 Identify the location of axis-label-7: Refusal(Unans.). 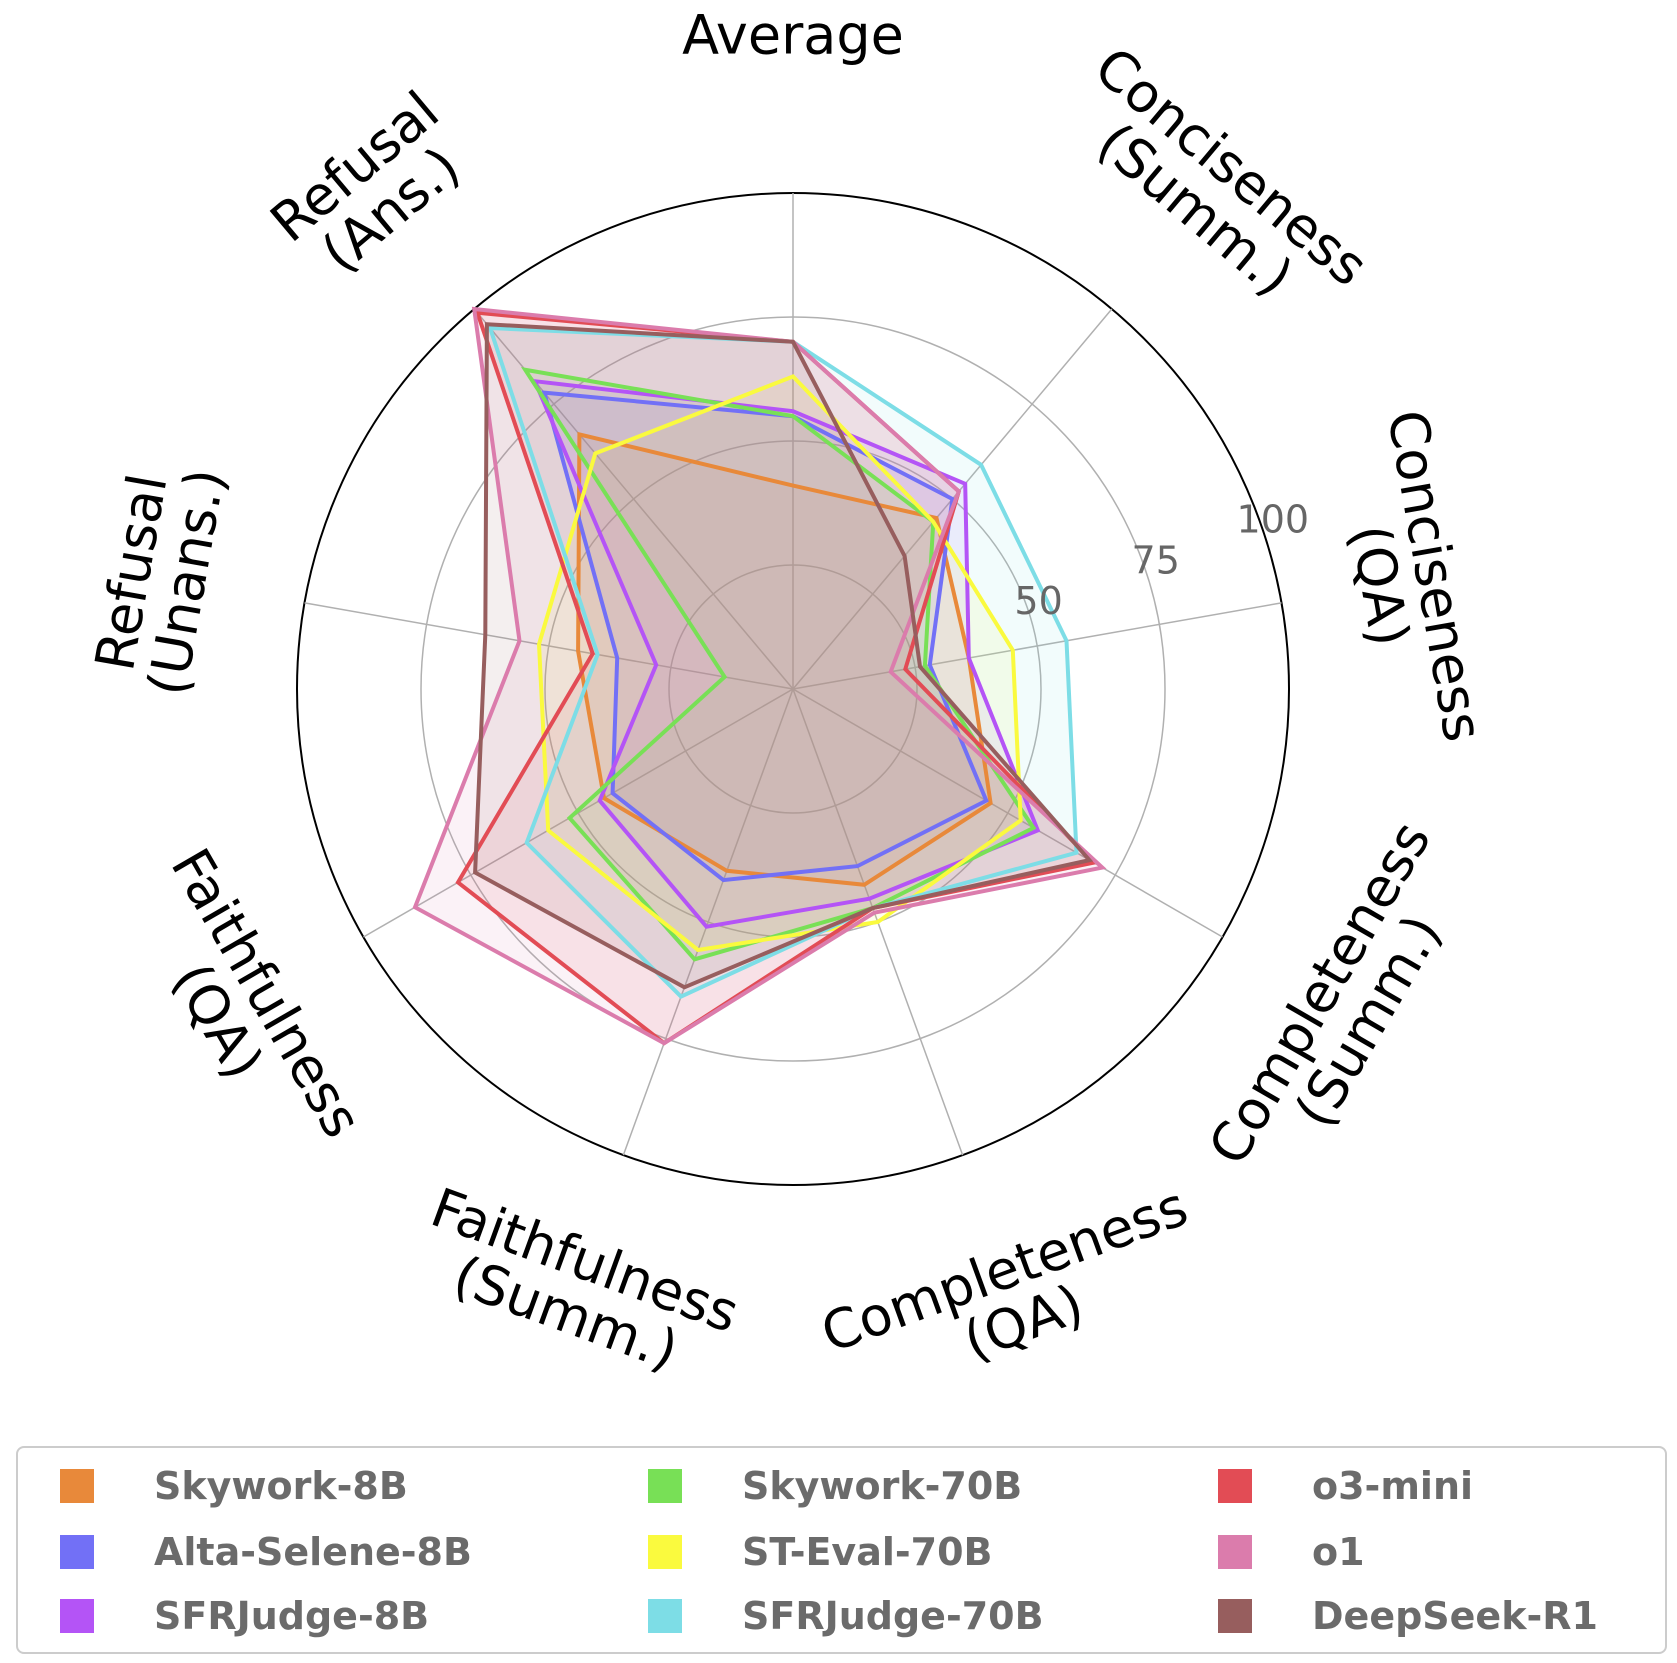
(160, 582).